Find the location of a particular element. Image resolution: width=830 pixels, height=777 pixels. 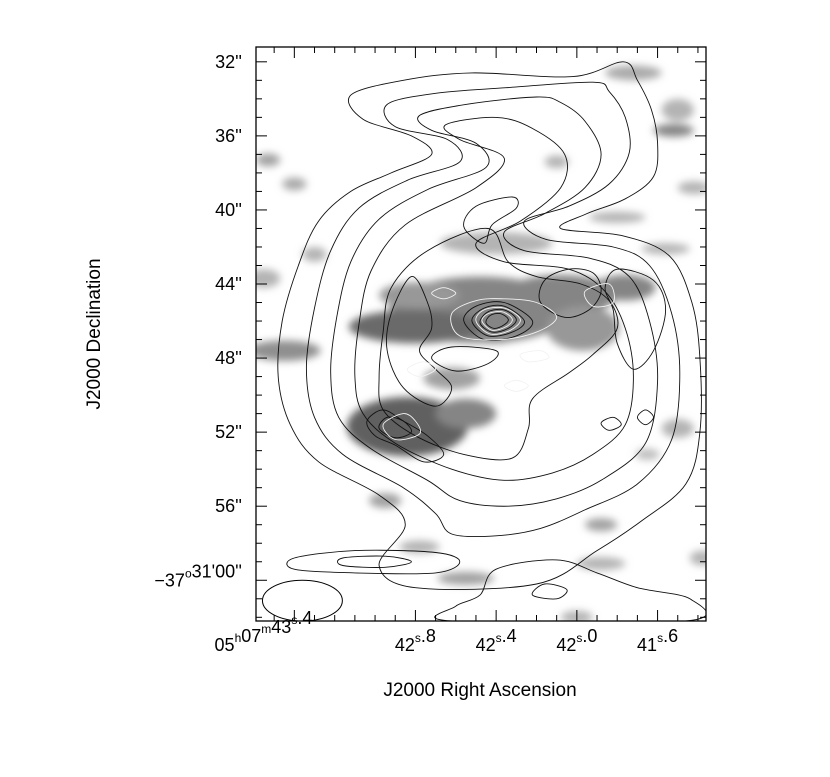

y-tick-label-part: −37 is located at coordinates (169, 580).